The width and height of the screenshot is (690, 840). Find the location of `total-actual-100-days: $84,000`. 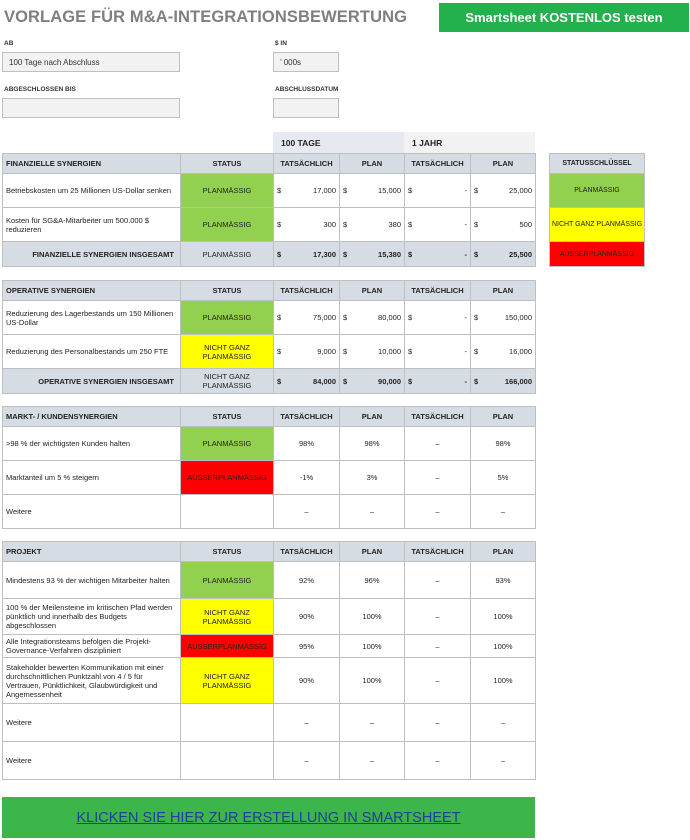

total-actual-100-days: $84,000 is located at coordinates (306, 381).